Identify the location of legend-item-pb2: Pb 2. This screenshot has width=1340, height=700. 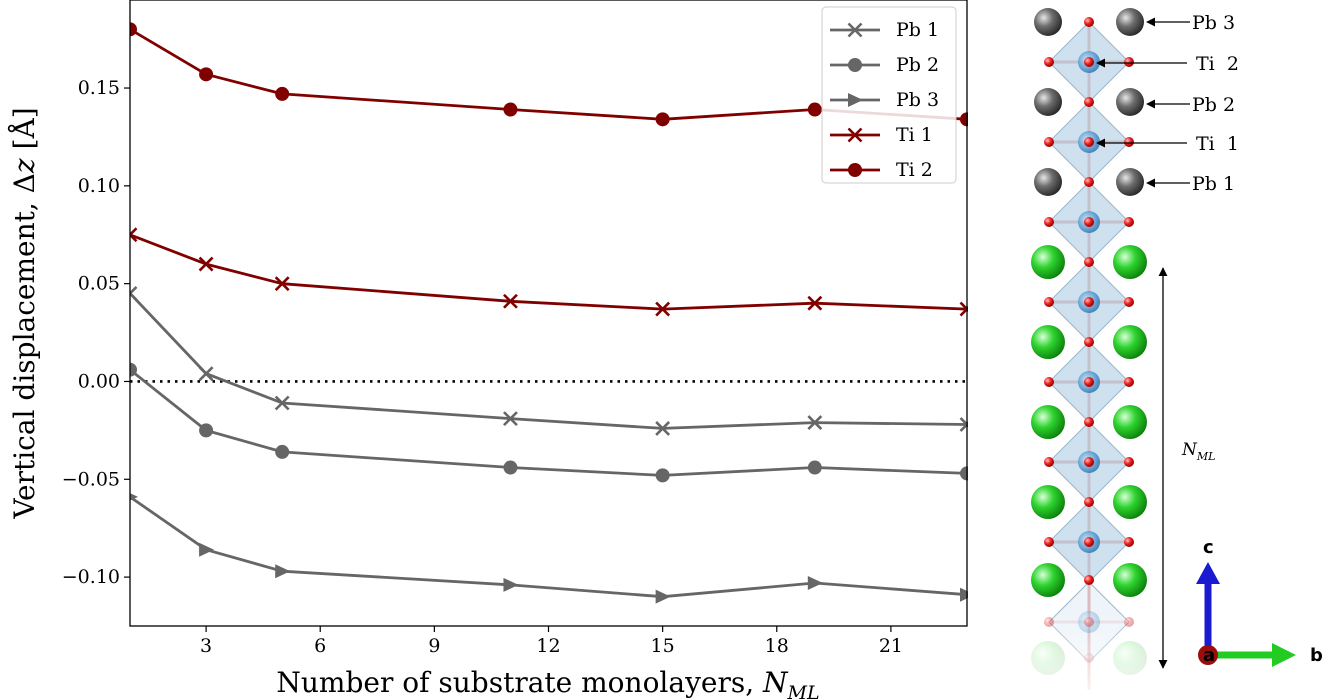
(884, 65).